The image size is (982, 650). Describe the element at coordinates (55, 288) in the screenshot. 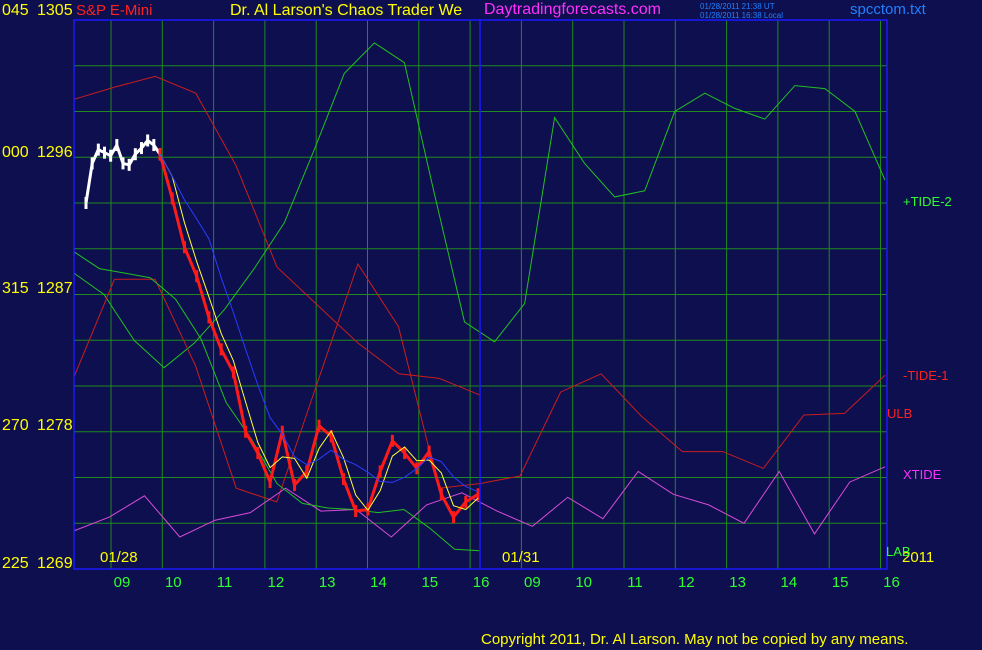

I see `price-label-1287: 1287` at that location.